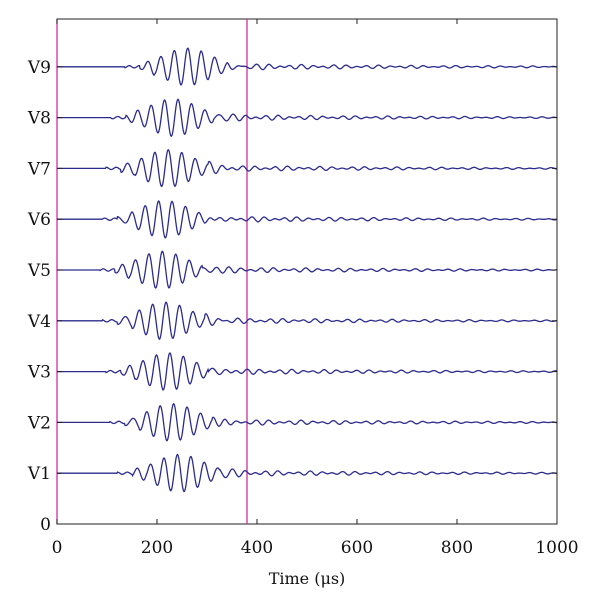 The width and height of the screenshot is (600, 611). Describe the element at coordinates (39, 220) in the screenshot. I see `y-tick-label-V6: V6` at that location.